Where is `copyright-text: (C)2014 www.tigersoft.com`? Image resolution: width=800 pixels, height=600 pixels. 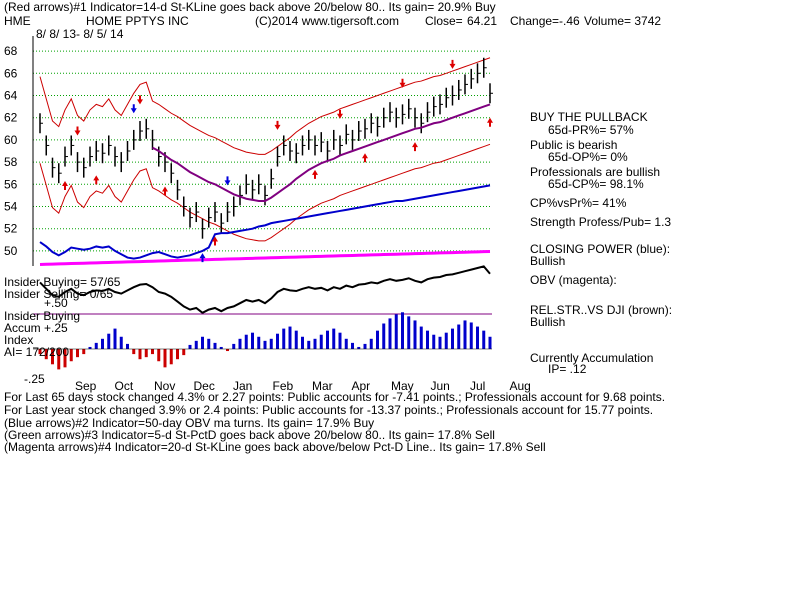
copyright-text: (C)2014 www.tigersoft.com is located at coordinates (327, 21).